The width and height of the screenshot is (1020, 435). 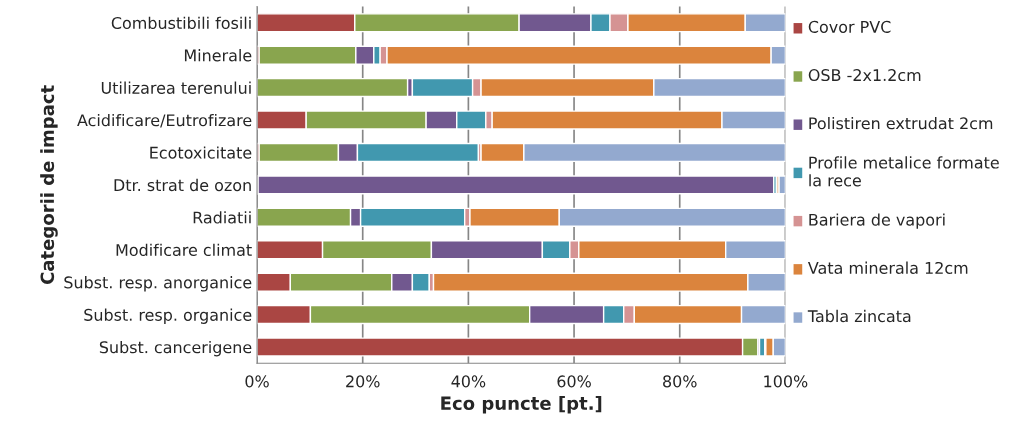 I want to click on y-tick-label: Radiatii, so click(x=222, y=217).